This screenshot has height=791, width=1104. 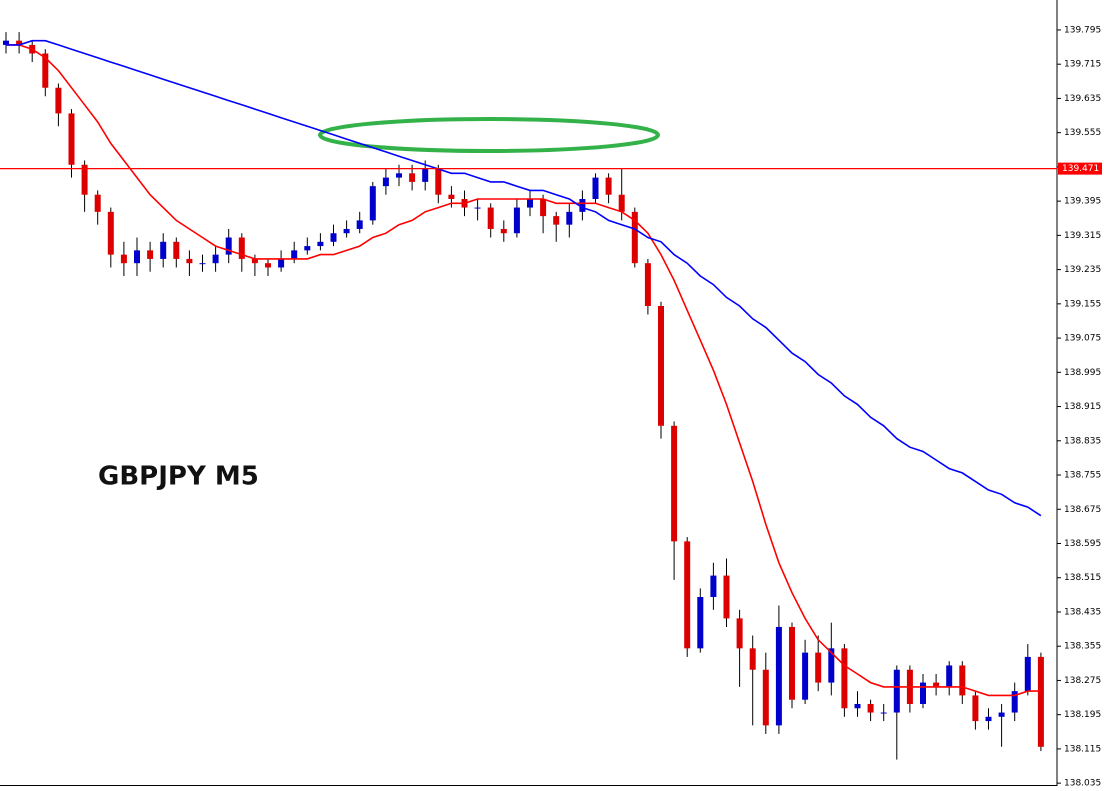 What do you see at coordinates (1082, 65) in the screenshot?
I see `y-tick-label: 139.715` at bounding box center [1082, 65].